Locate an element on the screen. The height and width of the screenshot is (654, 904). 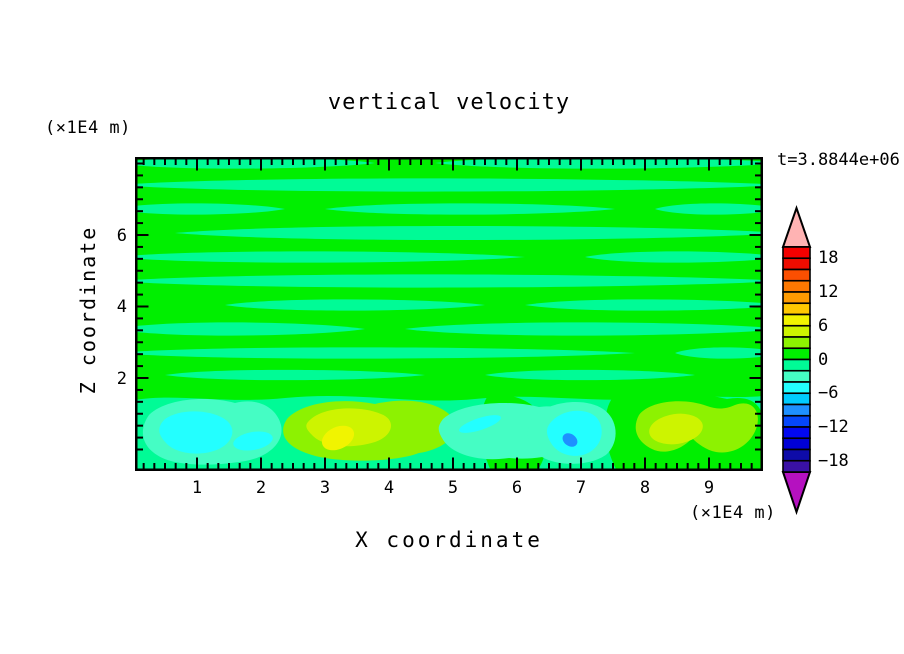
colorbar-tick-label: 12 is located at coordinates (828, 292).